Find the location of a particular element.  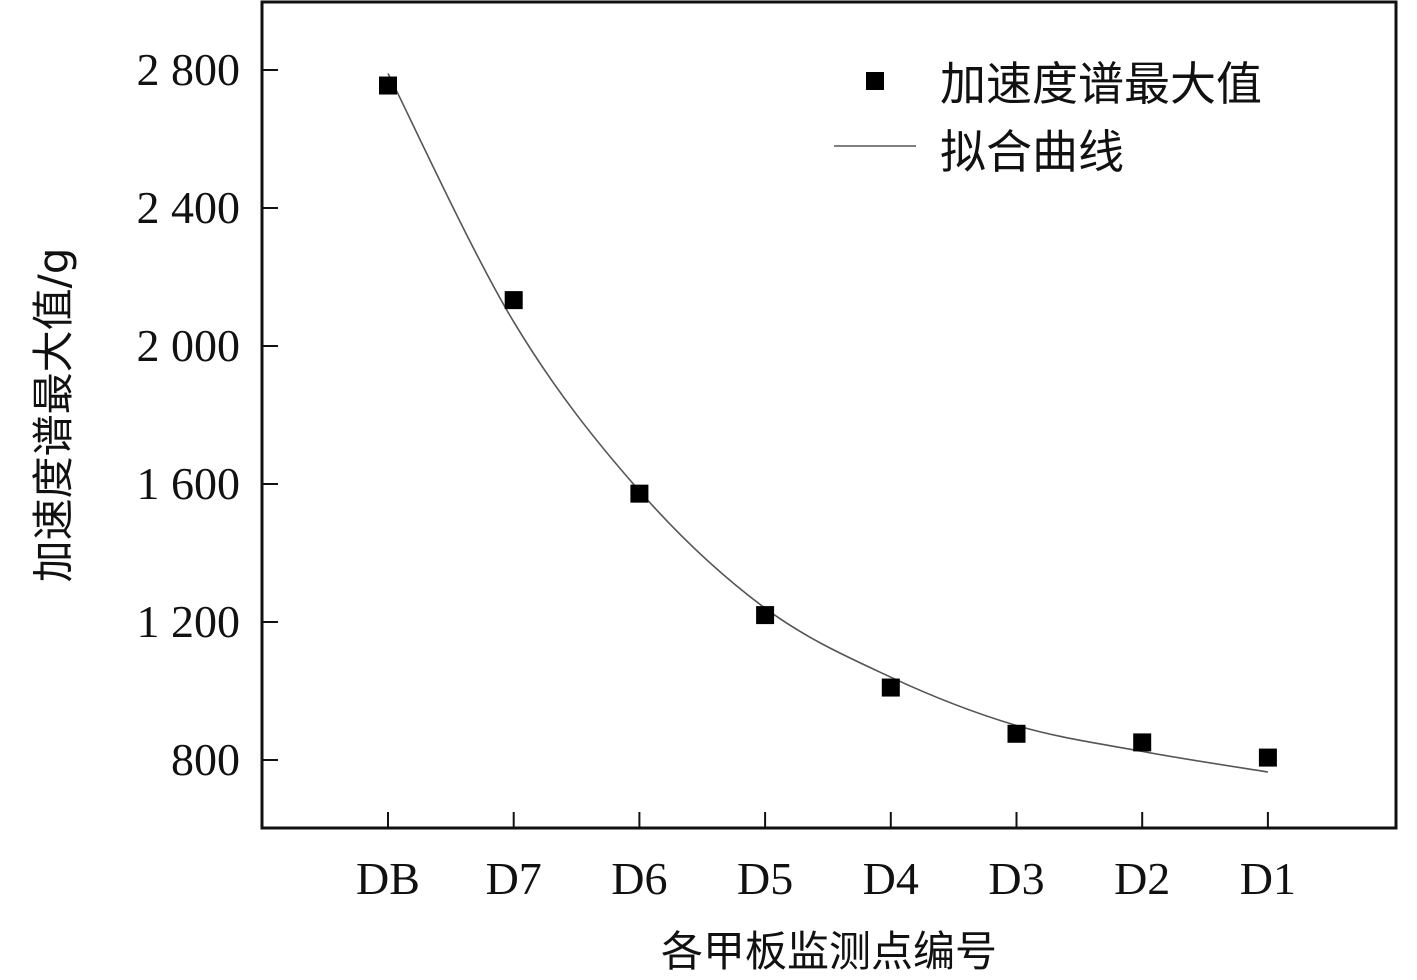

legend-label-scatter: 加速度谱最大值 is located at coordinates (1101, 84).